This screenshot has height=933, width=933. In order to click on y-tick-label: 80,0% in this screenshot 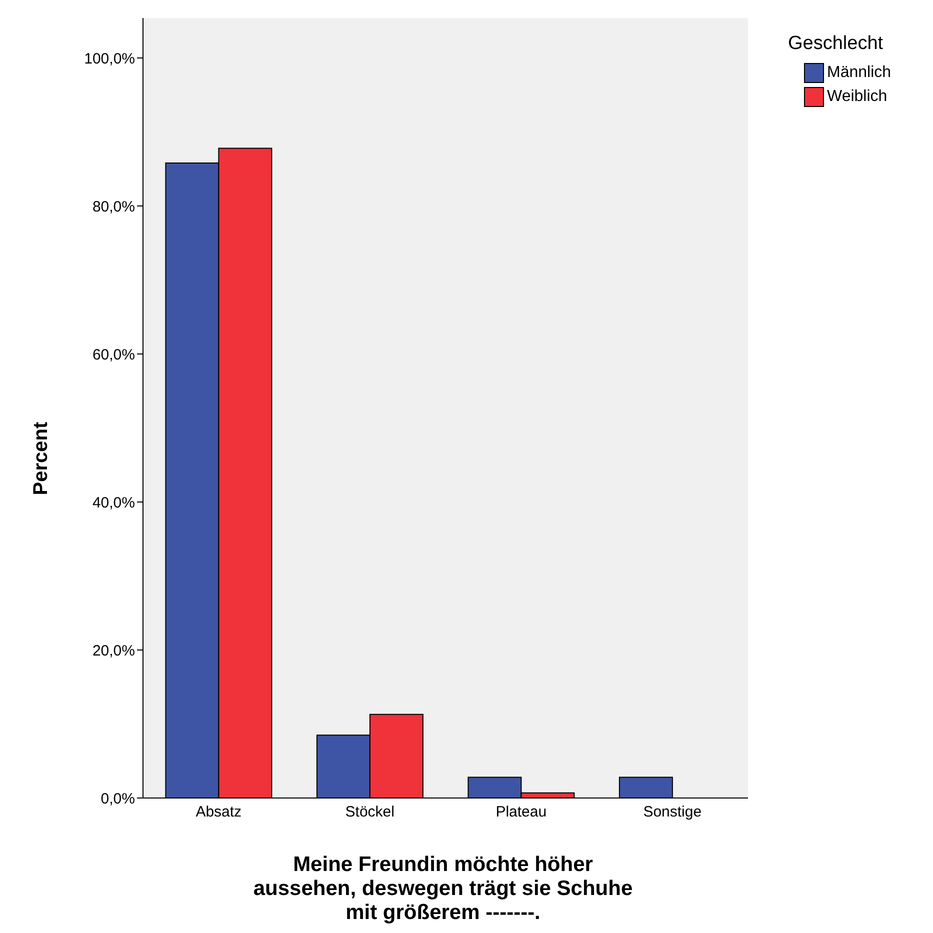, I will do `click(113, 207)`.